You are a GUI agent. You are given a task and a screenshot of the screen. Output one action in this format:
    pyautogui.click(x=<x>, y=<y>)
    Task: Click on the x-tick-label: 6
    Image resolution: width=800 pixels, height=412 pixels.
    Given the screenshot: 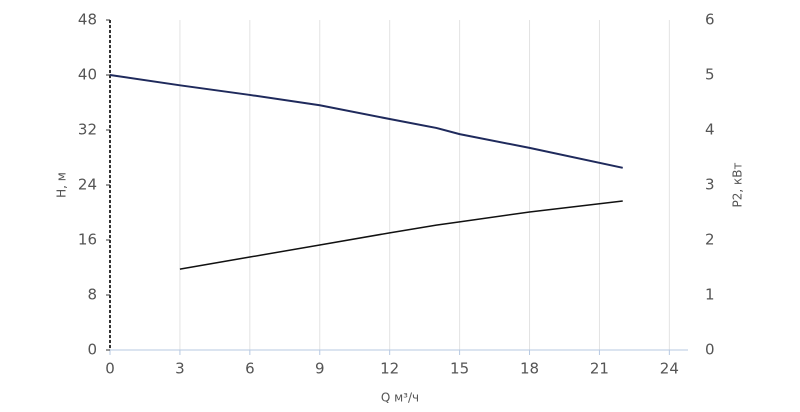 What is the action you would take?
    pyautogui.click(x=250, y=369)
    